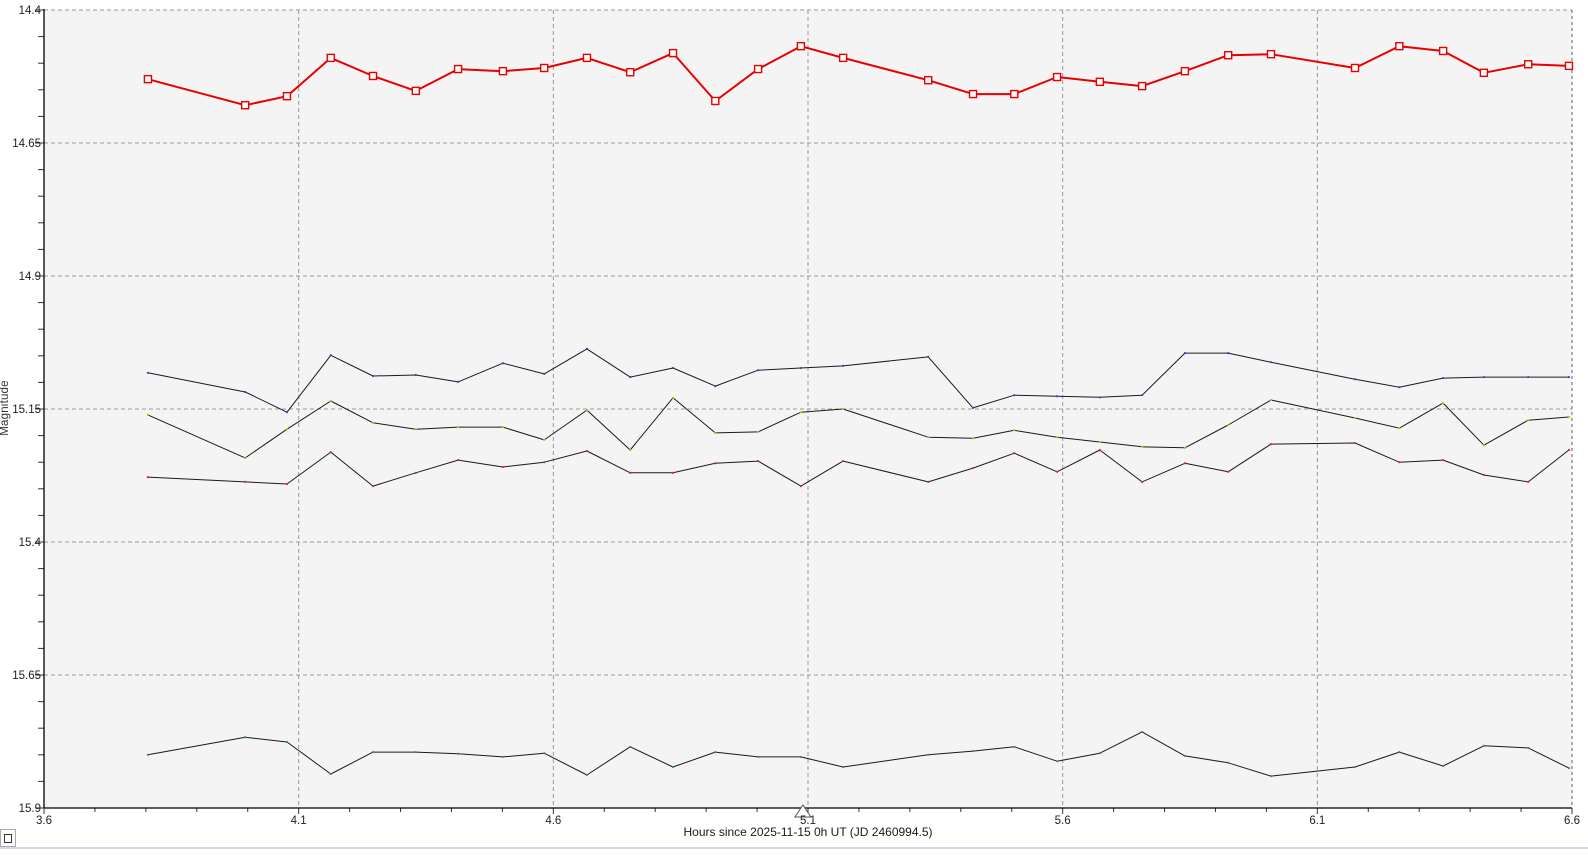 The image size is (1588, 855). Describe the element at coordinates (30, 277) in the screenshot. I see `y-tick-label: 14.9` at that location.